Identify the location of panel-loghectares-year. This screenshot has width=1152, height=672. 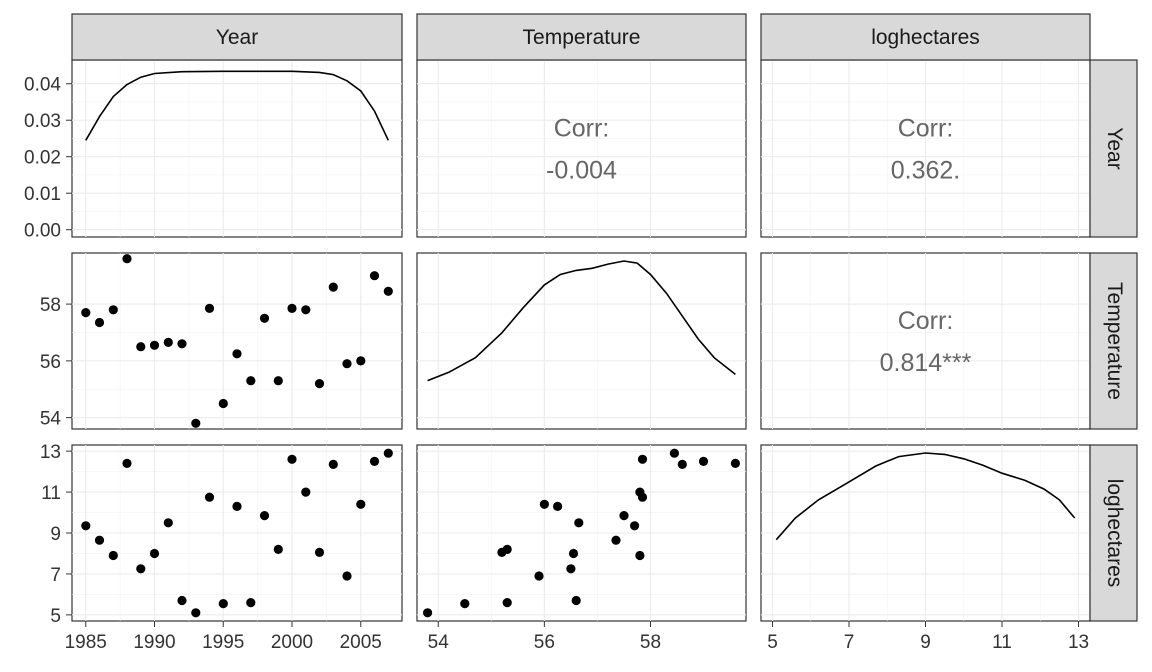
(237, 533).